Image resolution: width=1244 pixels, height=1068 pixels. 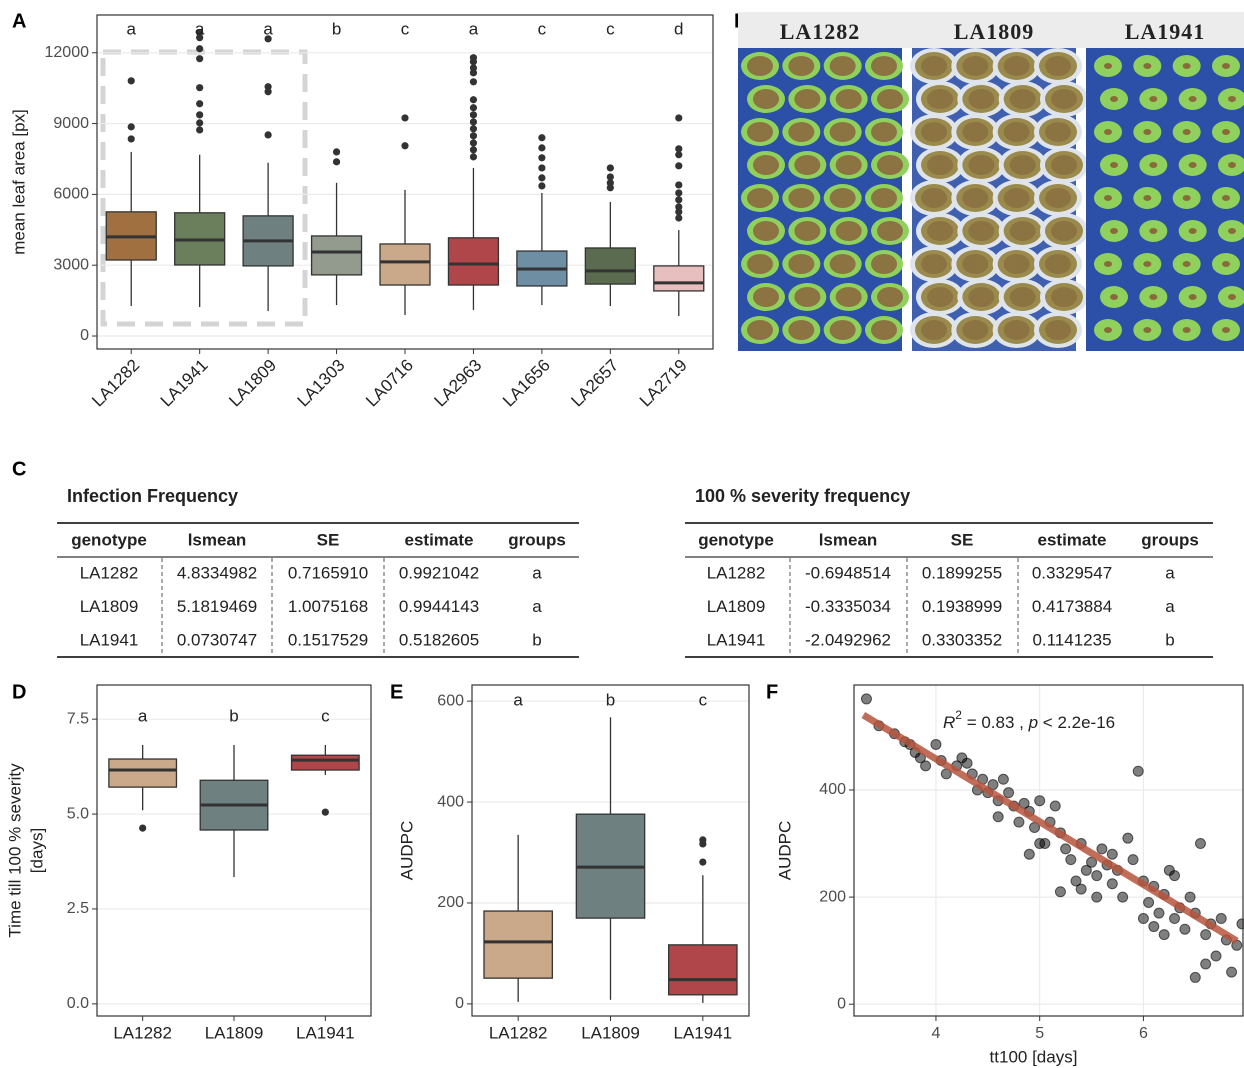 I want to click on table-cell: LA1809, so click(x=109, y=606).